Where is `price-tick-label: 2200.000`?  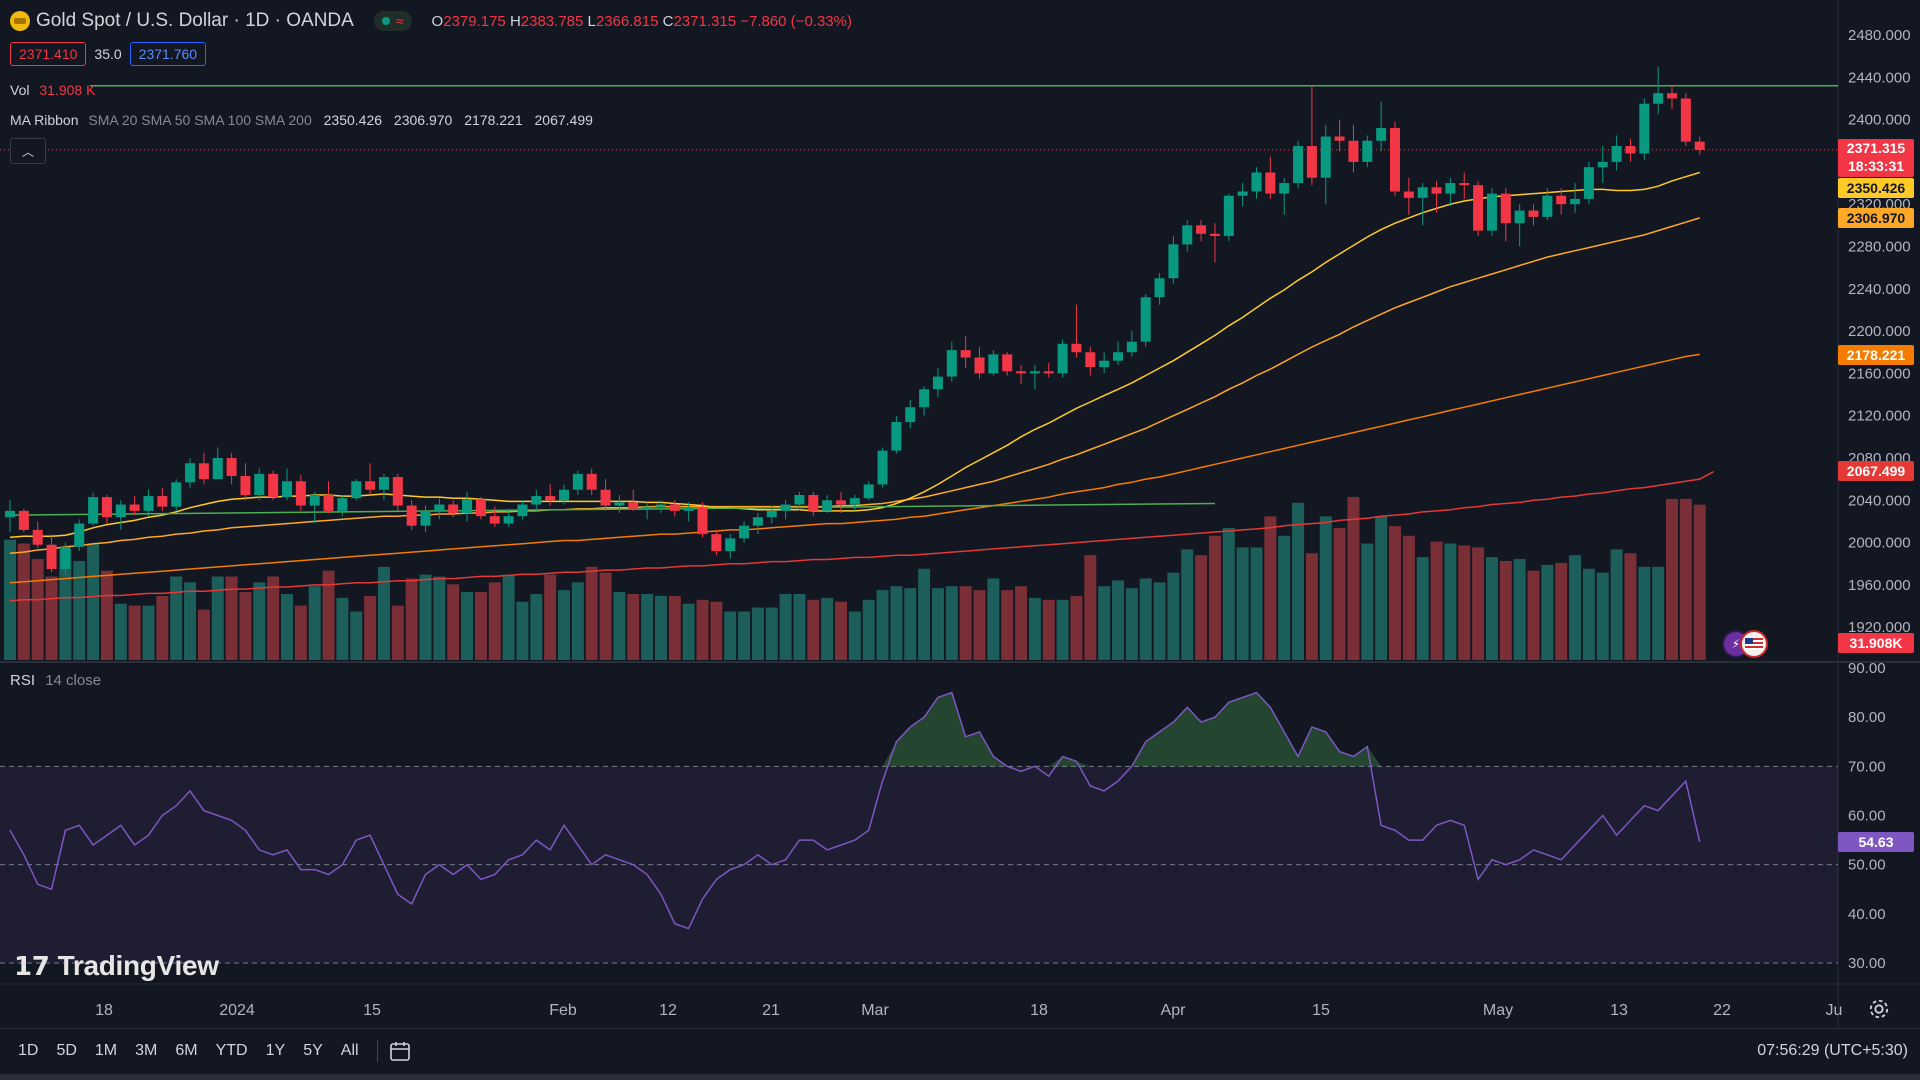 price-tick-label: 2200.000 is located at coordinates (1879, 331).